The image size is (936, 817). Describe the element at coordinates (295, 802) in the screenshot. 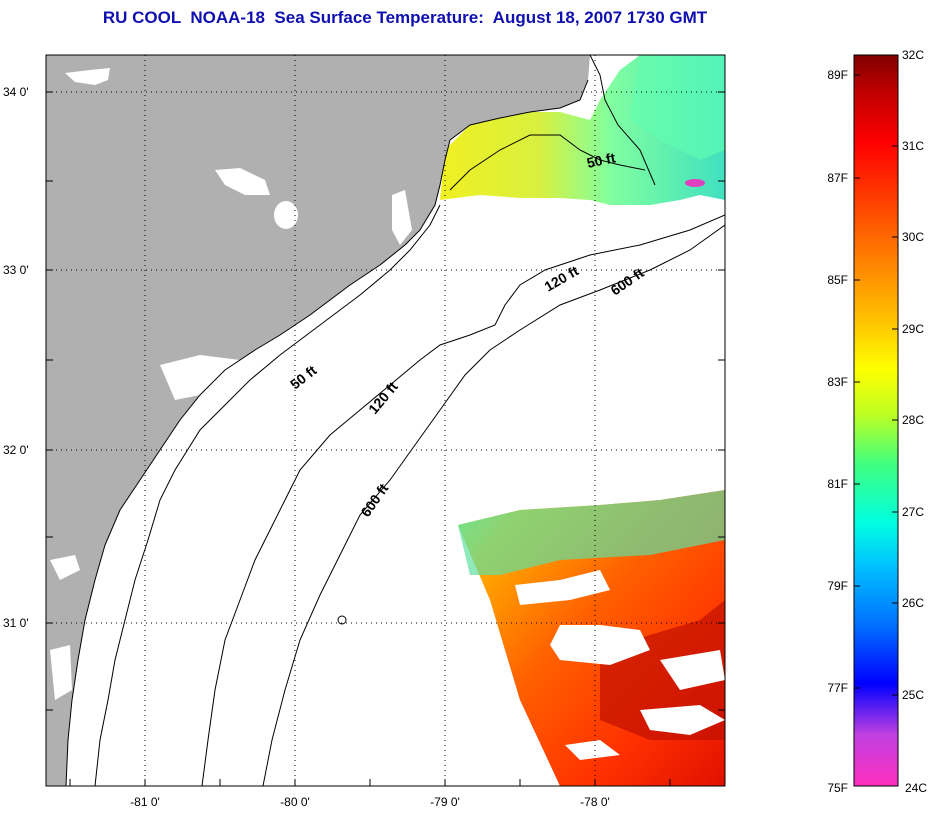

I see `lon-label: -80 0'` at that location.